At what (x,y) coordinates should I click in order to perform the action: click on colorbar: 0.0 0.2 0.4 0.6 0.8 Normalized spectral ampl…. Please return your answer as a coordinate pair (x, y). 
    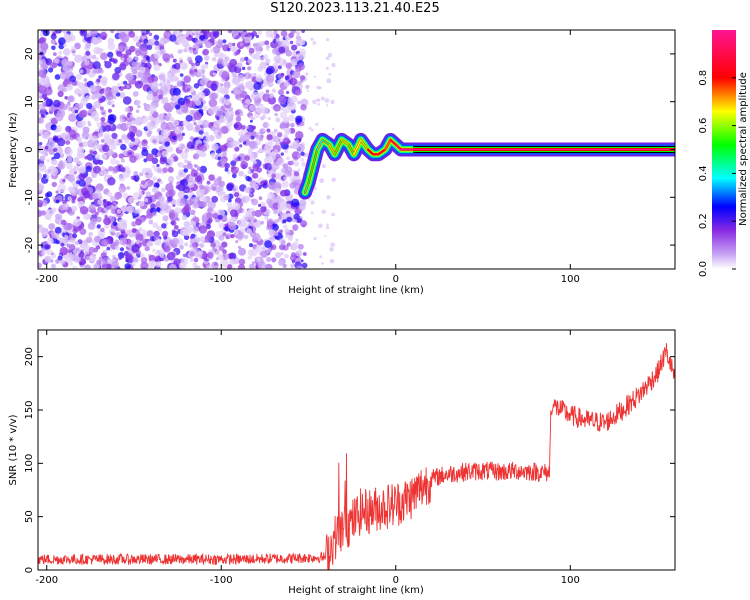
    Looking at the image, I should click on (723, 153).